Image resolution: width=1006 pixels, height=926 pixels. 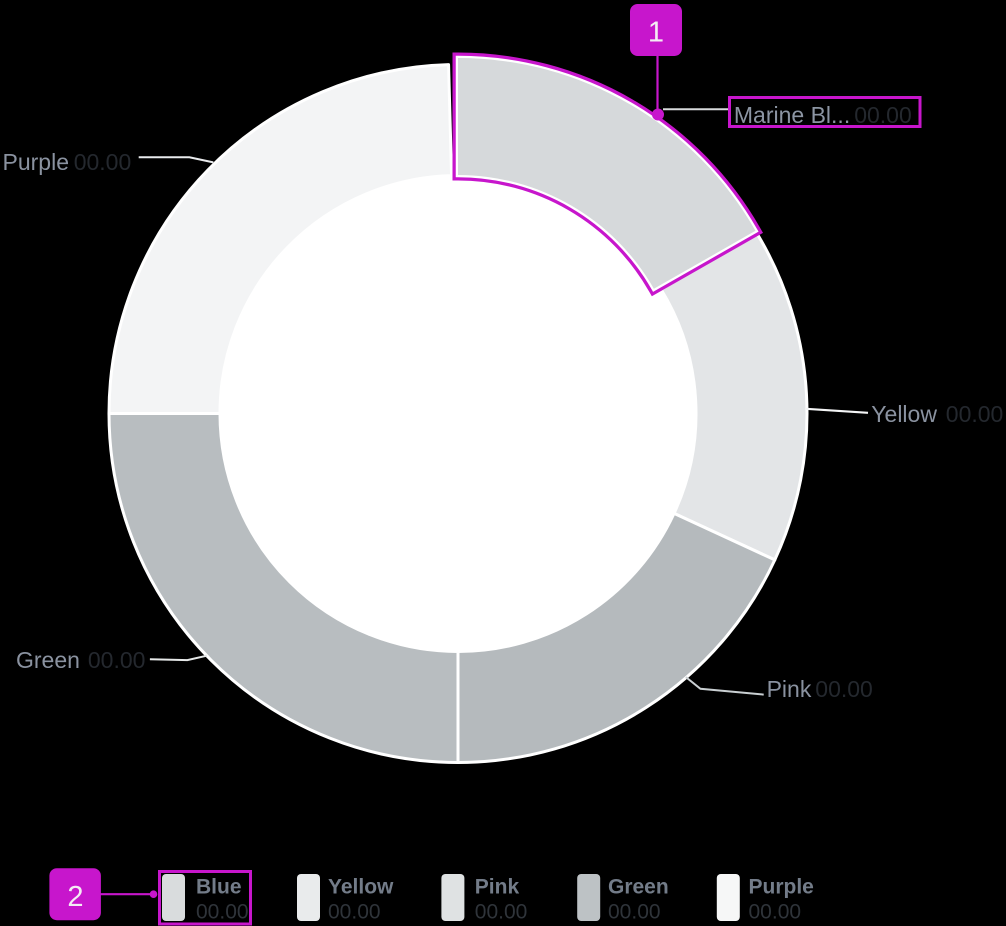 What do you see at coordinates (219, 887) in the screenshot?
I see `svg-text: Blue` at bounding box center [219, 887].